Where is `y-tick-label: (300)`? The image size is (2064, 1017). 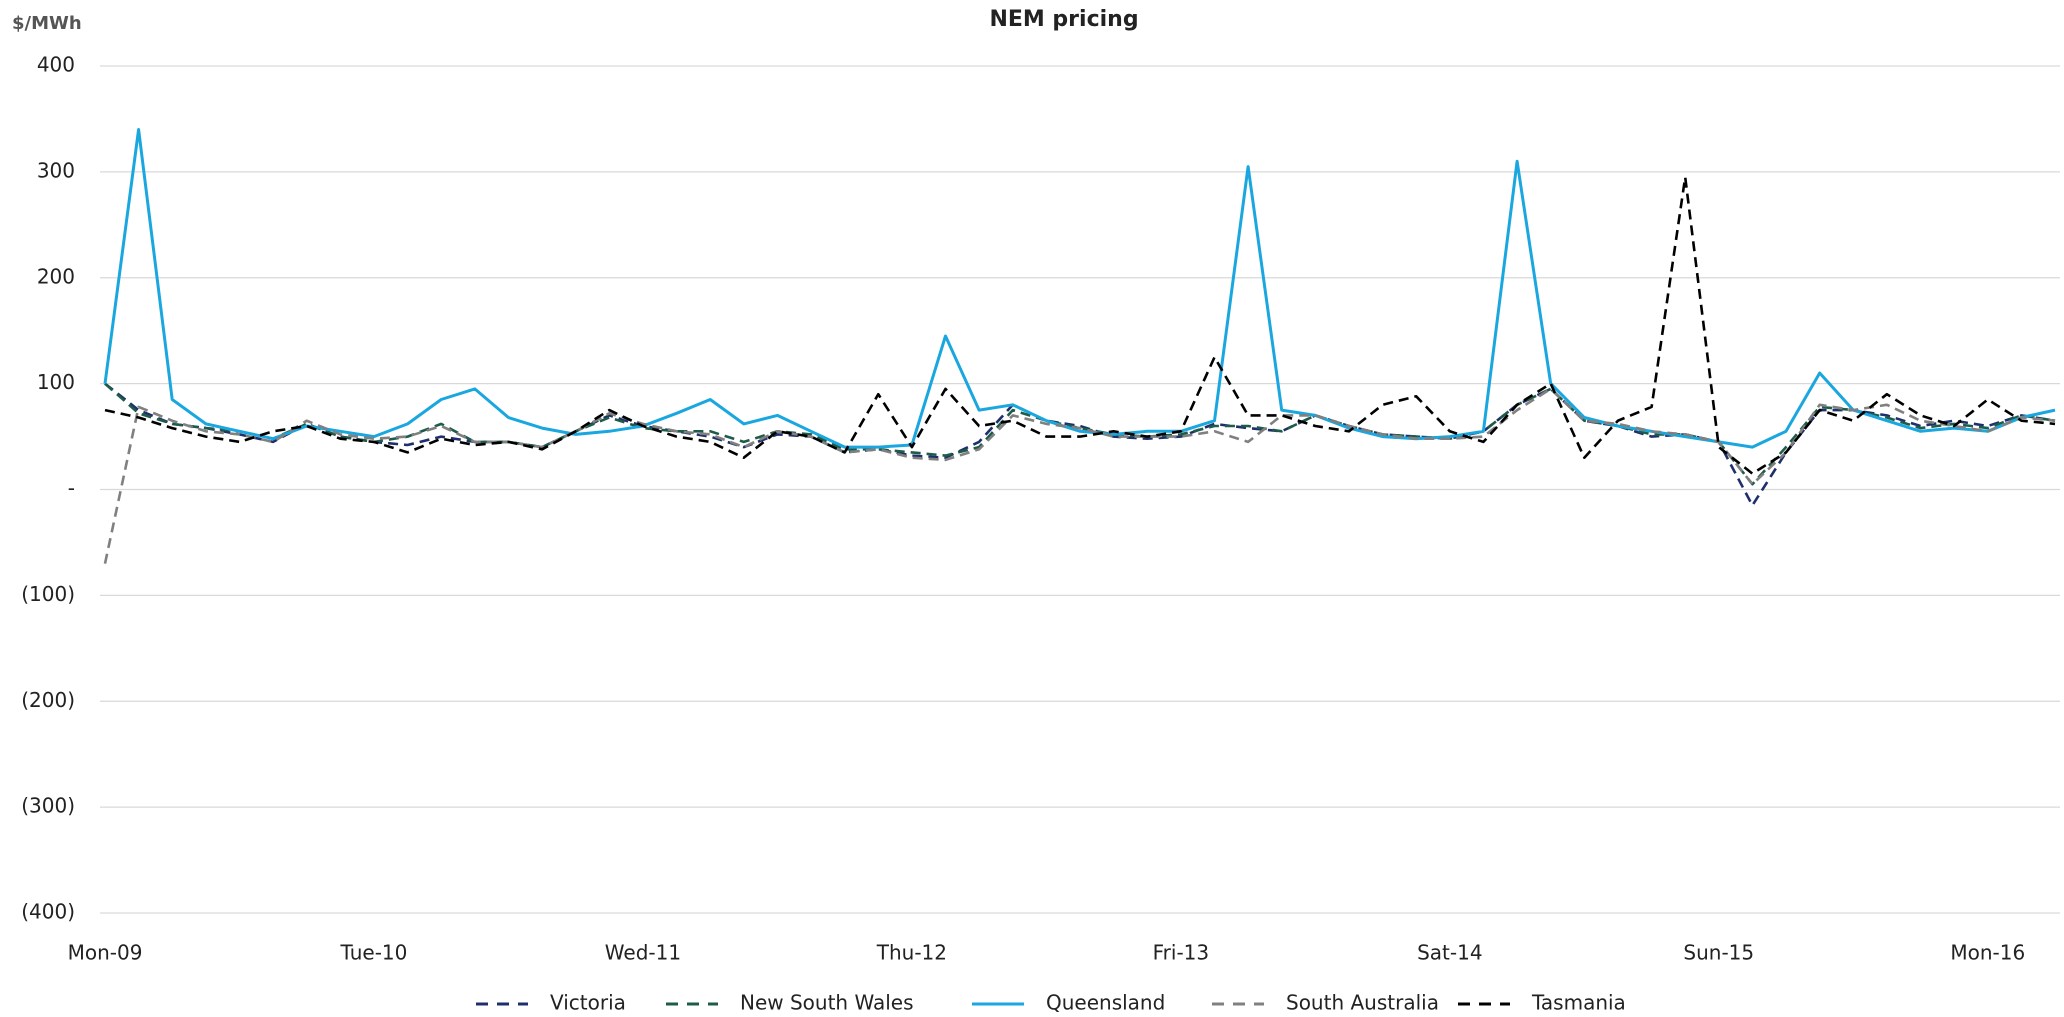 y-tick-label: (300) is located at coordinates (48, 806).